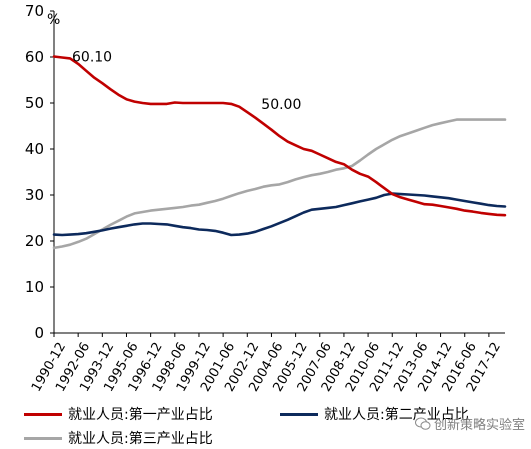 Image resolution: width=531 pixels, height=449 pixels. I want to click on annotations: 60.10 50.00, so click(186, 82).